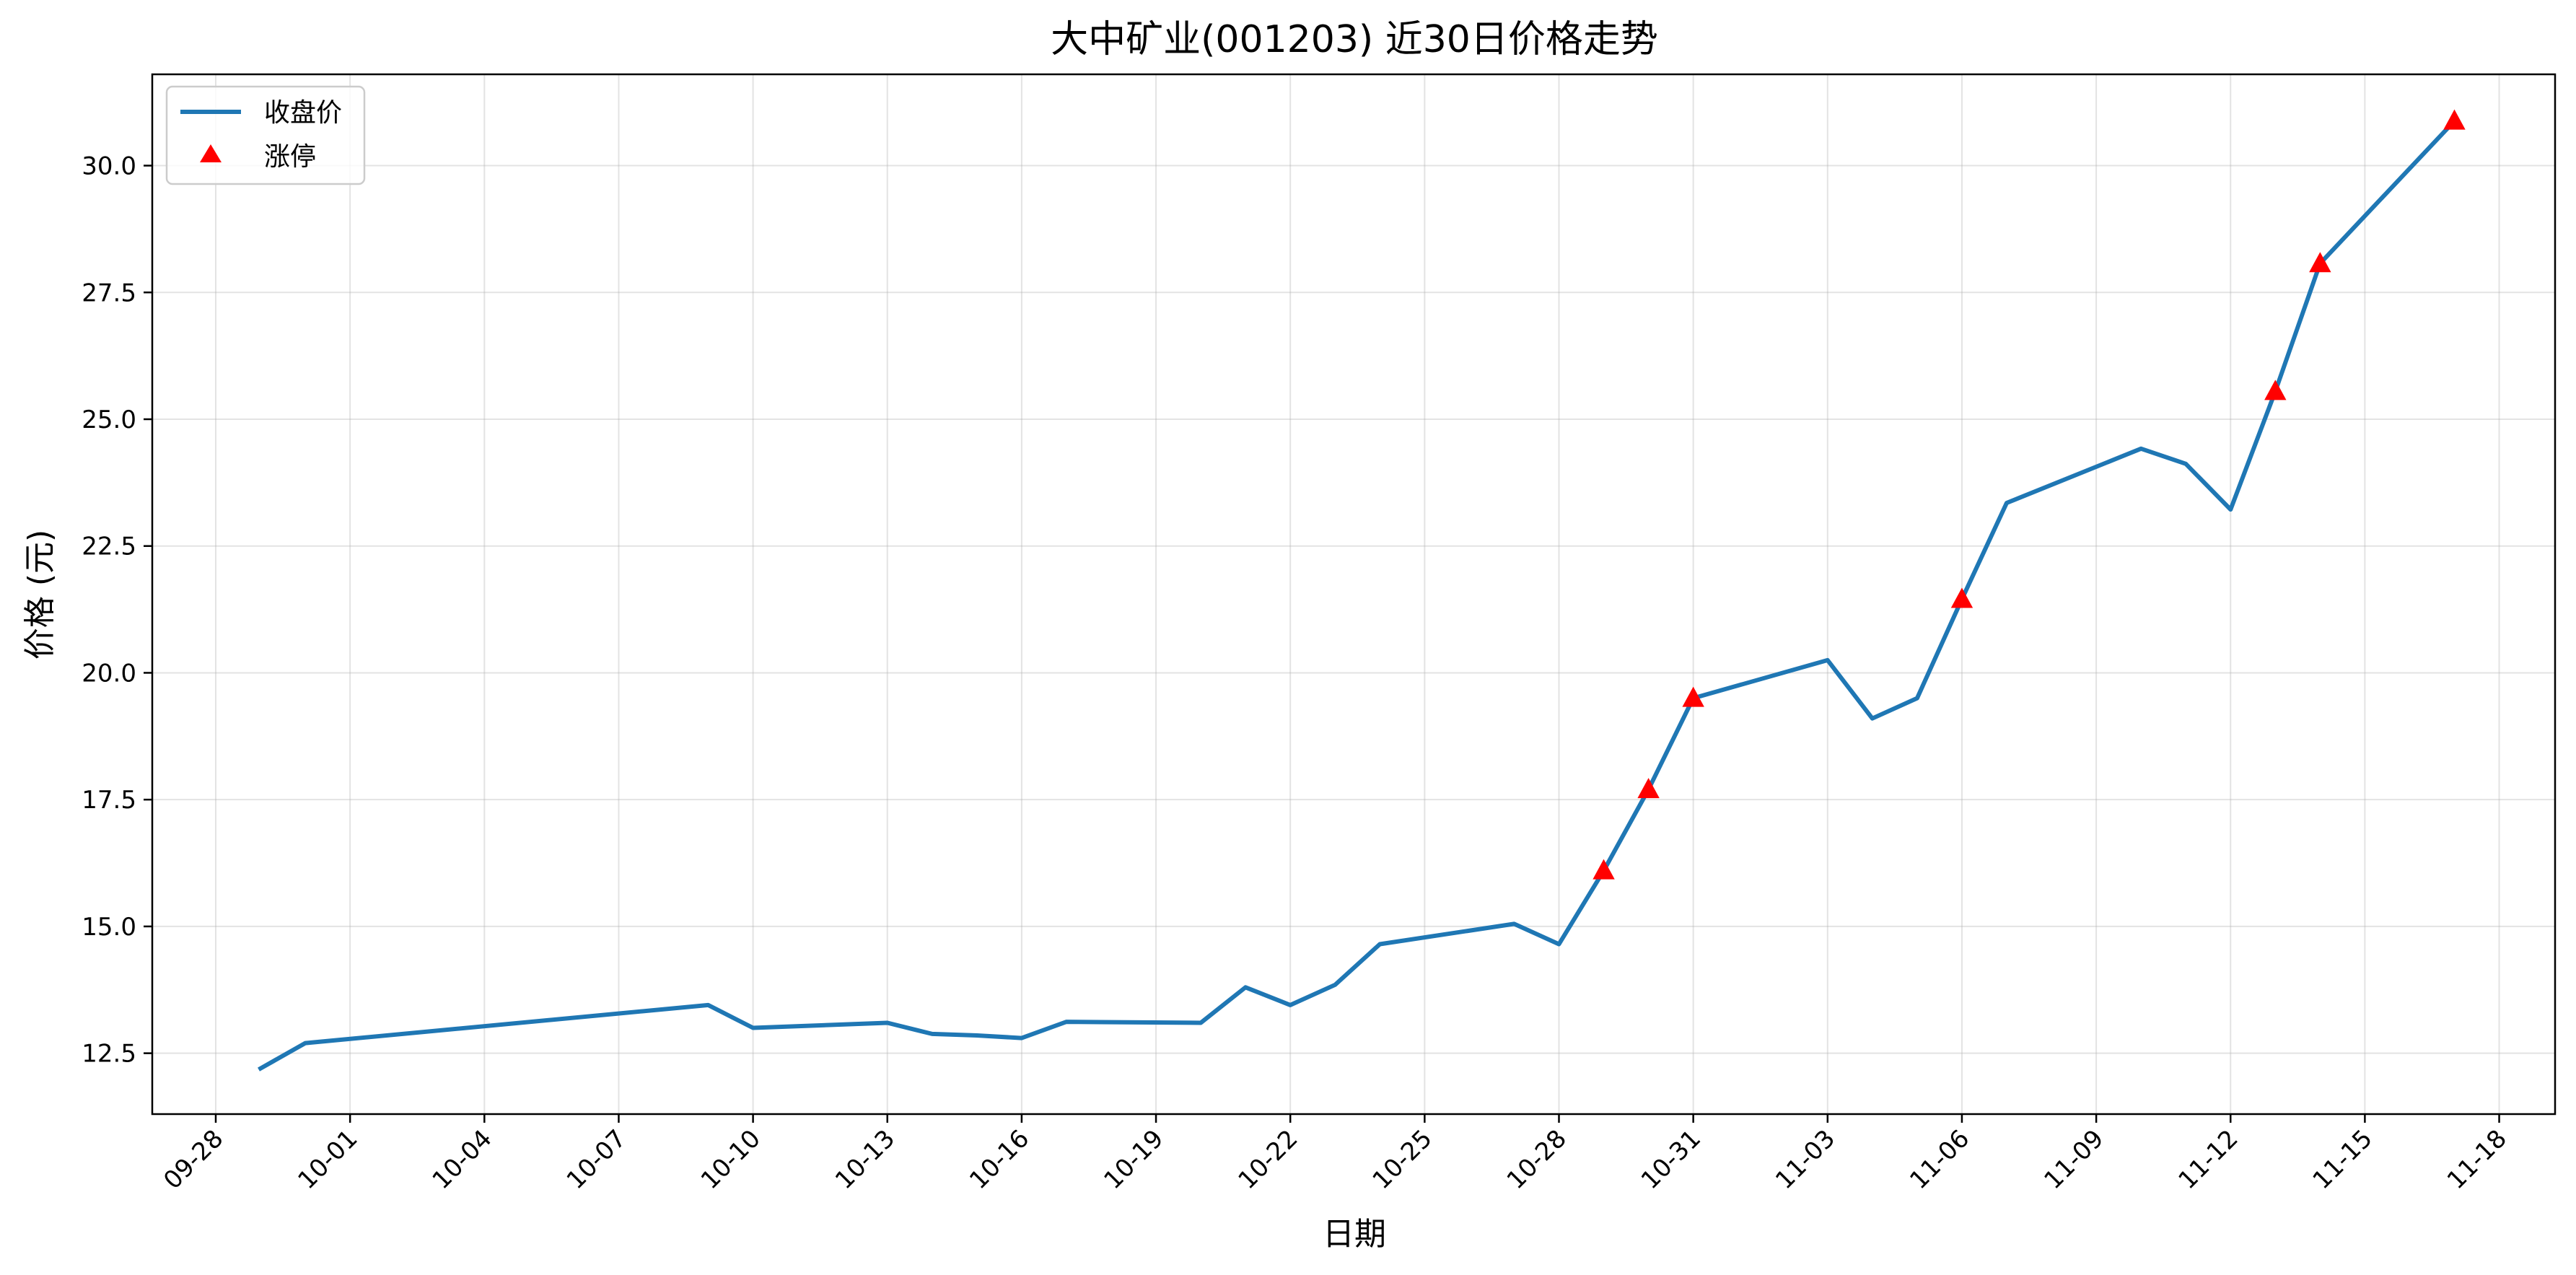 This screenshot has height=1275, width=2576. Describe the element at coordinates (2073, 1159) in the screenshot. I see `x-tick-label: 11-09` at that location.